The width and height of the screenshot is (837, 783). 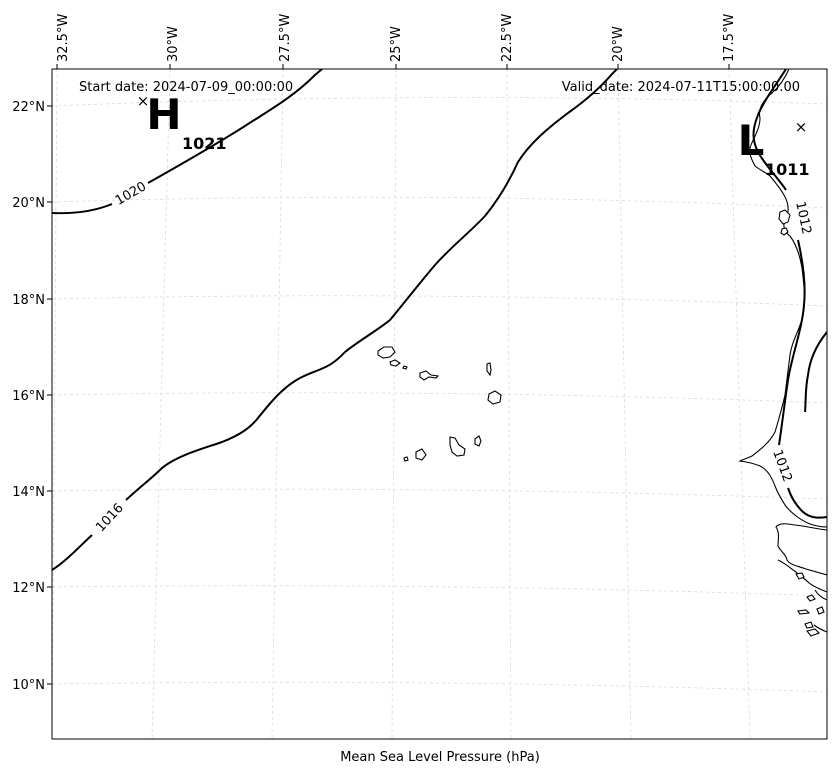 What do you see at coordinates (507, 38) in the screenshot?
I see `lon-label-22-5w: 22.5°W` at bounding box center [507, 38].